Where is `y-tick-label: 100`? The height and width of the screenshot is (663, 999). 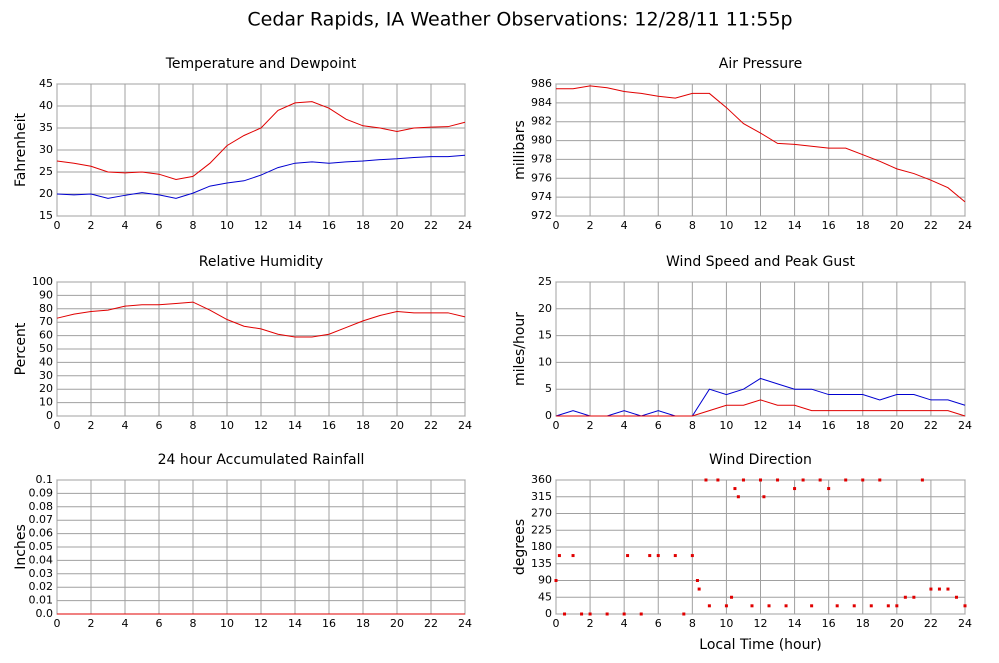
y-tick-label: 100 is located at coordinates (42, 281).